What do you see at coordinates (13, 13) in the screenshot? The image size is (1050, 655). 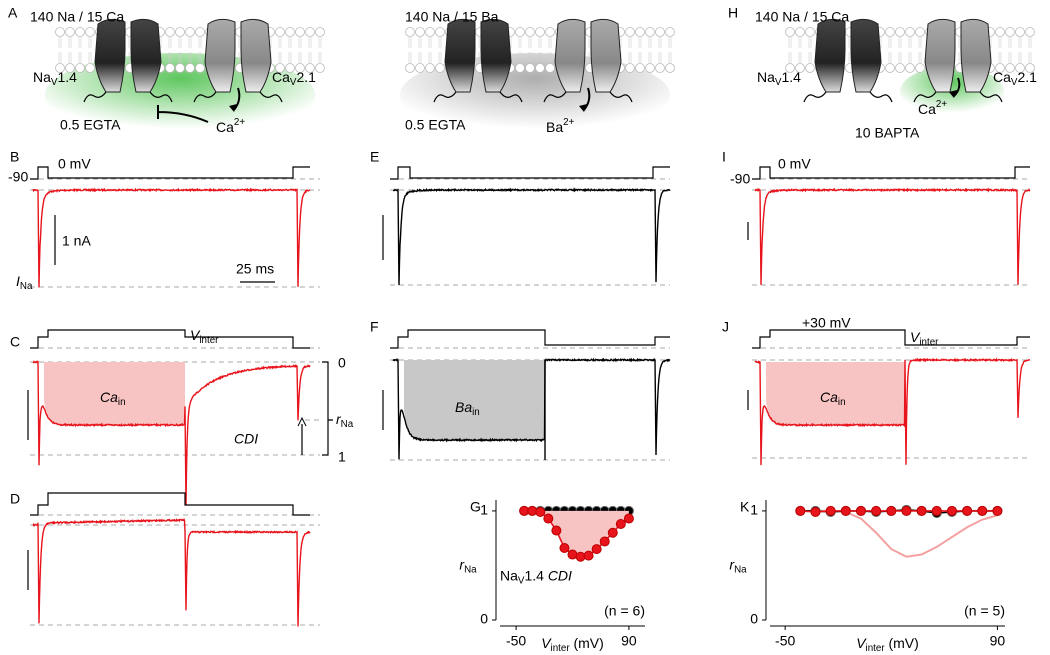 I see `label: A` at bounding box center [13, 13].